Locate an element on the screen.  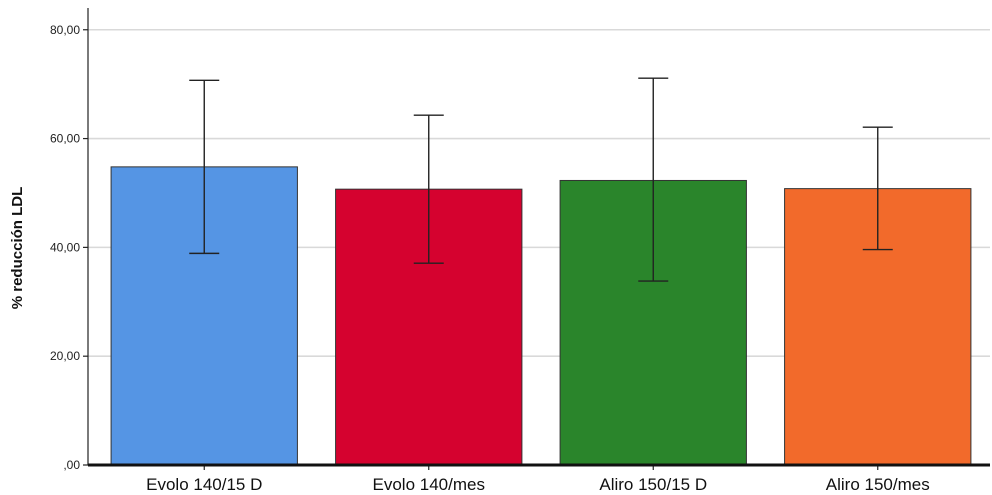
x-category-label: Evolo 140/15 D is located at coordinates (204, 484).